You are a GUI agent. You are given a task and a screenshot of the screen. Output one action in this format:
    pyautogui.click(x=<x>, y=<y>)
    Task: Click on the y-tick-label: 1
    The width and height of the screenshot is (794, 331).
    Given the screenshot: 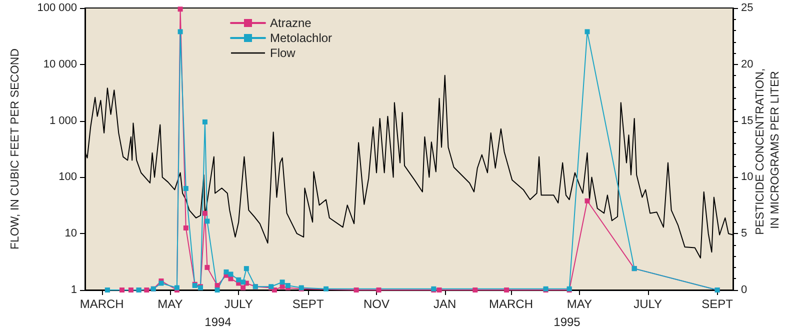 What is the action you would take?
    pyautogui.click(x=73, y=290)
    